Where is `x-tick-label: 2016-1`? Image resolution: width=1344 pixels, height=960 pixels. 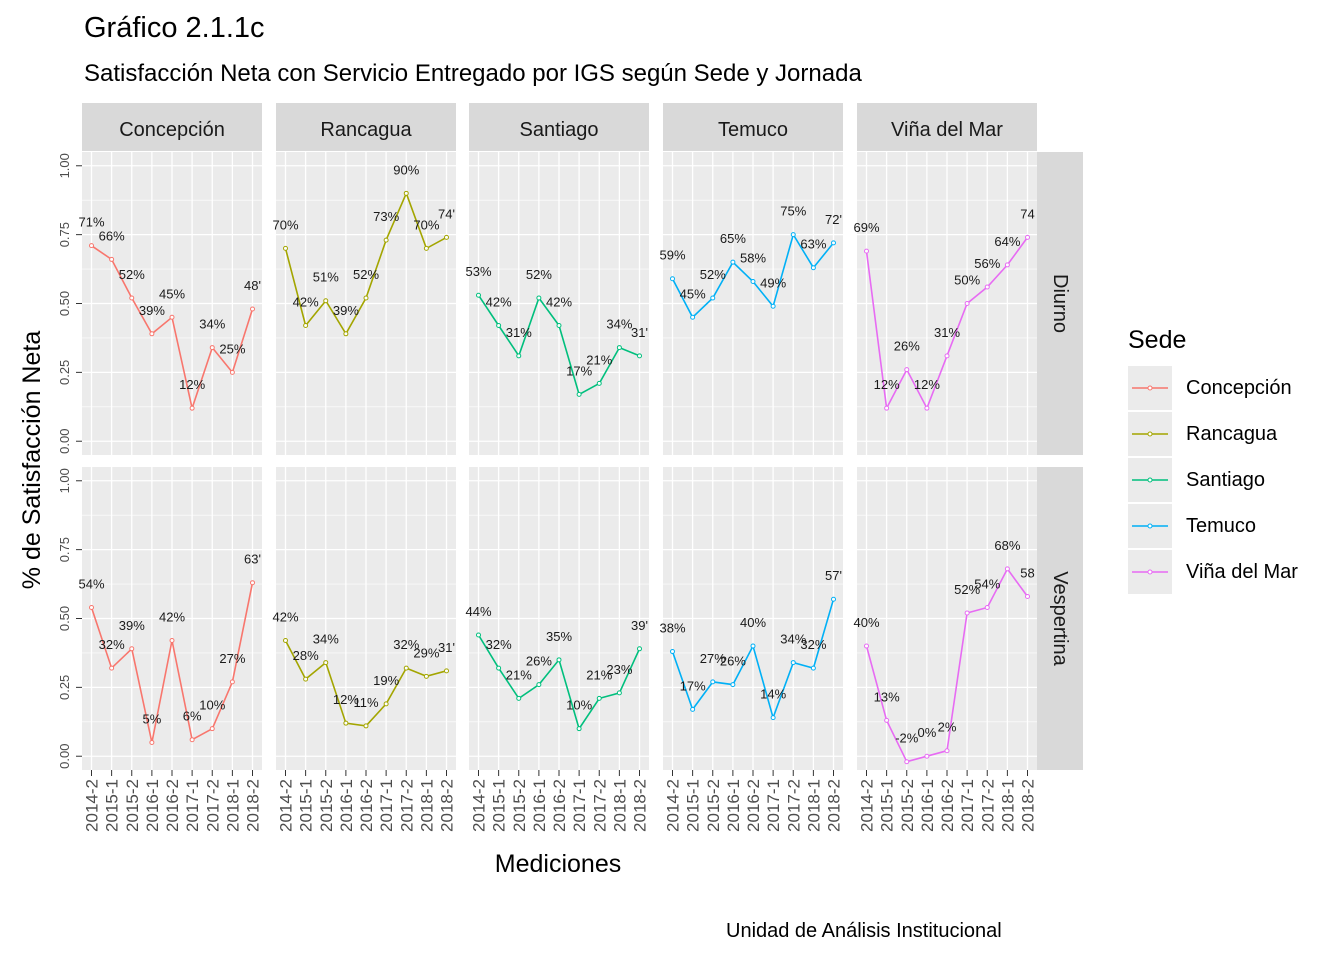 x-tick-label: 2016-1 is located at coordinates (733, 805).